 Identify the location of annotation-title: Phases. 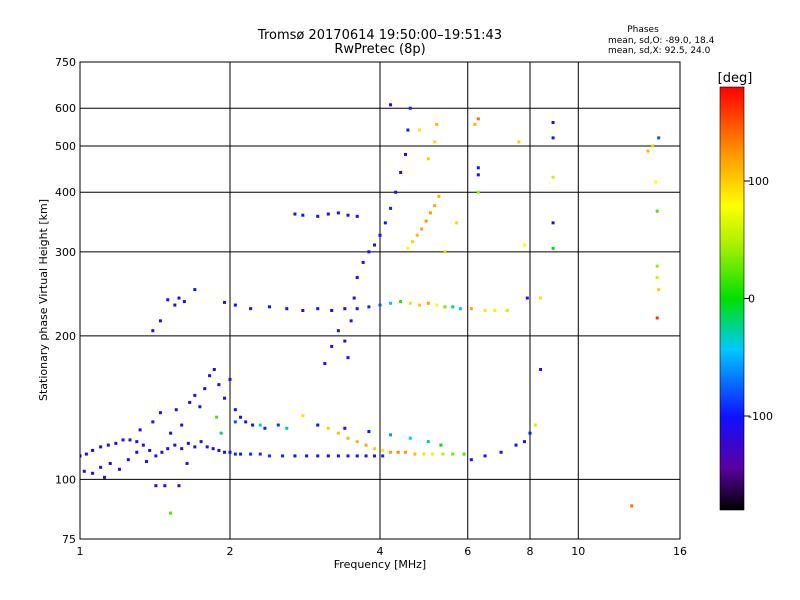
(643, 30).